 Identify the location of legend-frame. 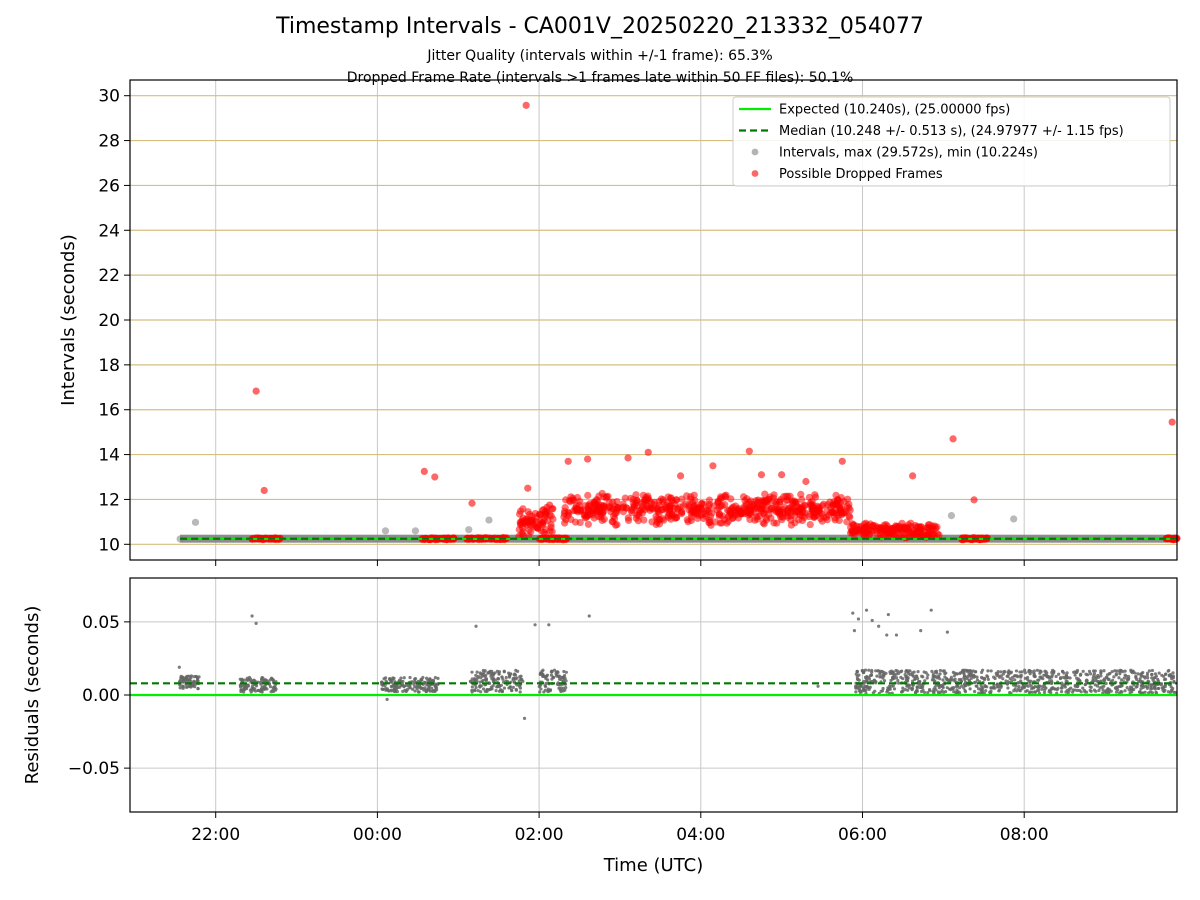
(951, 141).